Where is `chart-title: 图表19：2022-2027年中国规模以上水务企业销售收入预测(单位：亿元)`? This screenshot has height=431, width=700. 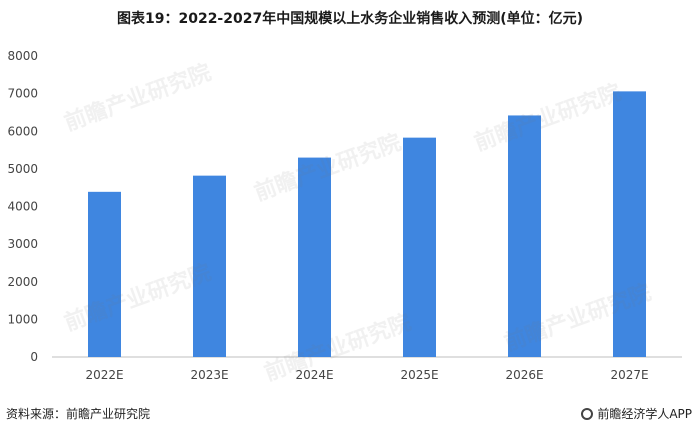 chart-title: 图表19：2022-2027年中国规模以上水务企业销售收入预测(单位：亿元) is located at coordinates (350, 19).